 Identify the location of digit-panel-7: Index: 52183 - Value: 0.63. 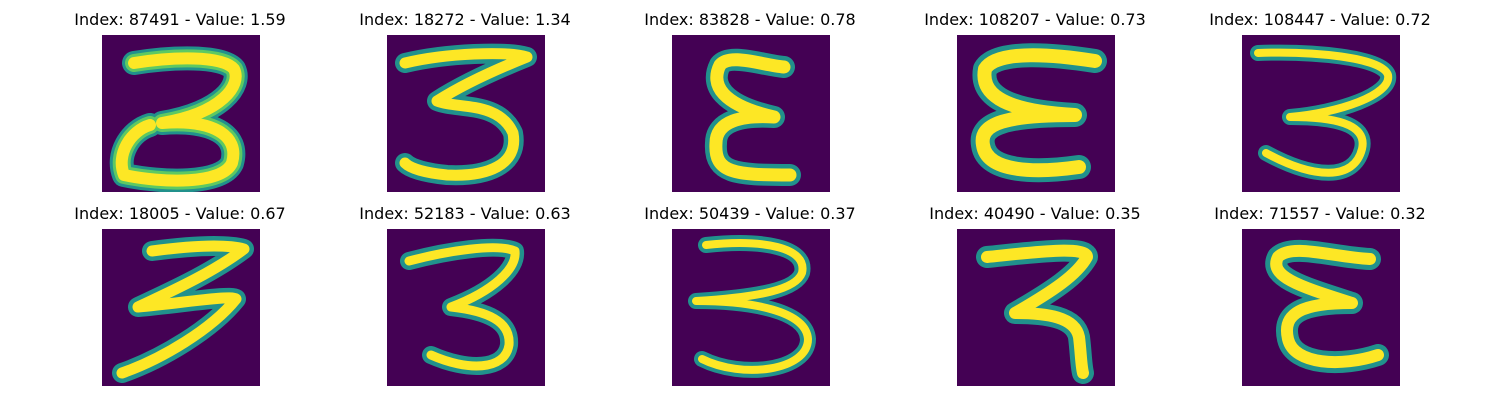
(465, 290).